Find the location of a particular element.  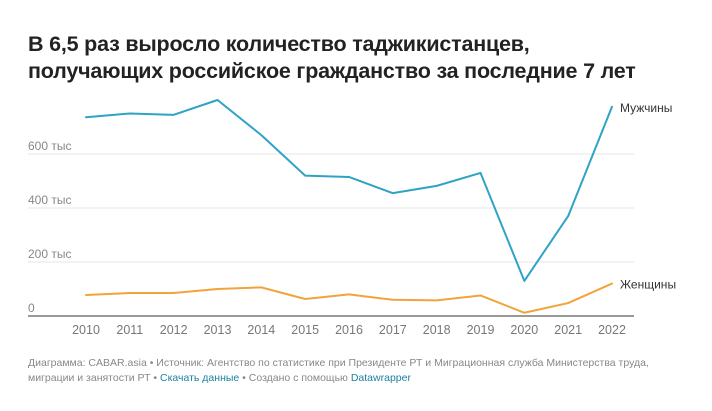

y-tick-label: 200 тыс is located at coordinates (49, 254).